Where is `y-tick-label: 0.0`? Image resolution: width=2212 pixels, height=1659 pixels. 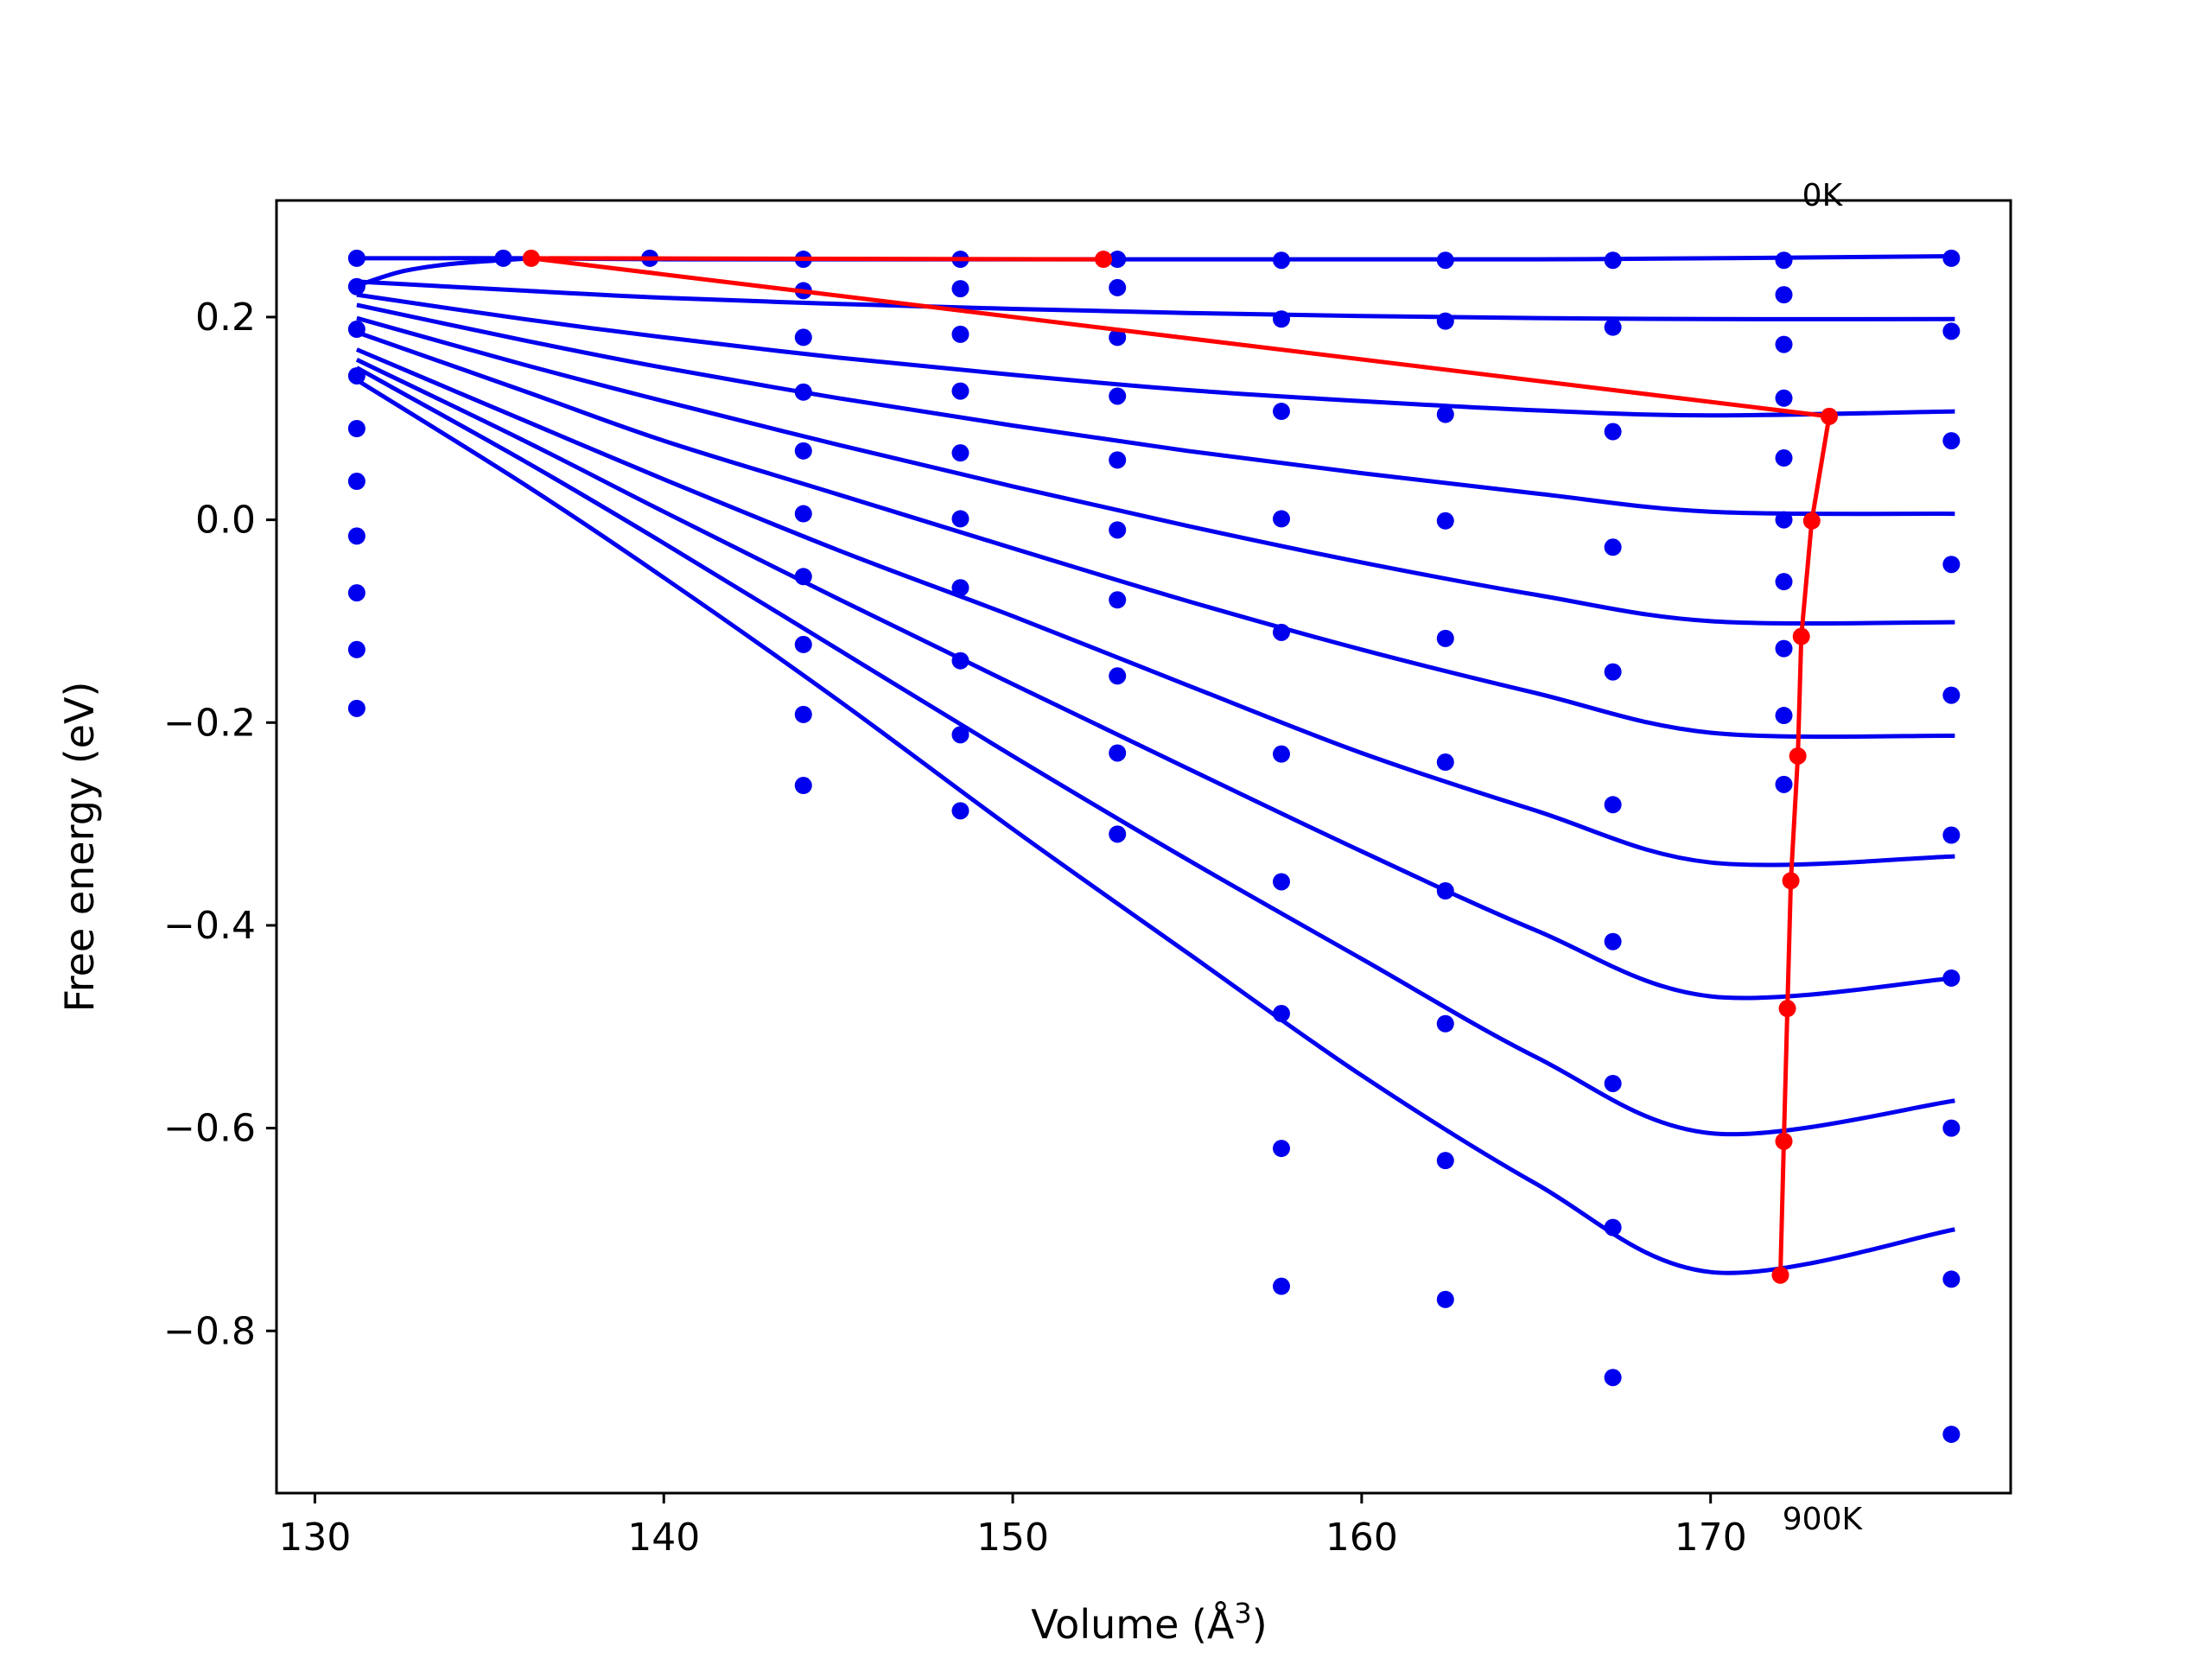 y-tick-label: 0.0 is located at coordinates (225, 521).